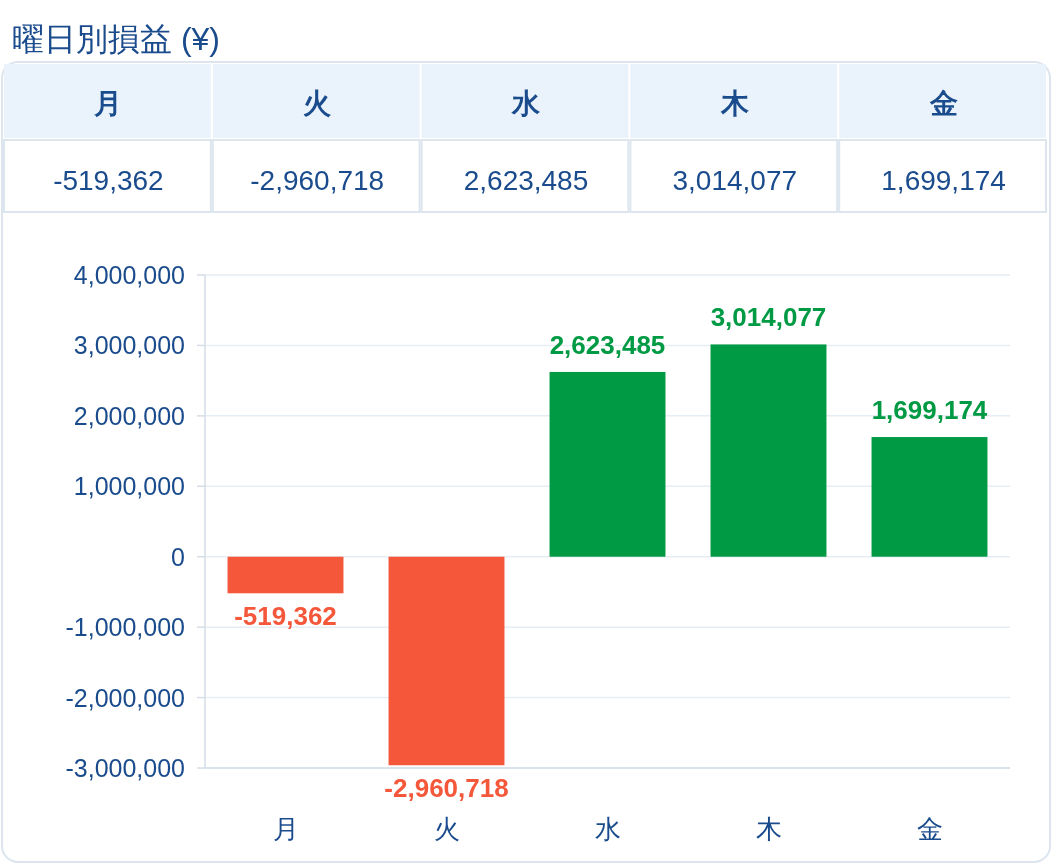 The image size is (1052, 866). Describe the element at coordinates (125, 697) in the screenshot. I see `y-tick-label: -2,000,000` at that location.